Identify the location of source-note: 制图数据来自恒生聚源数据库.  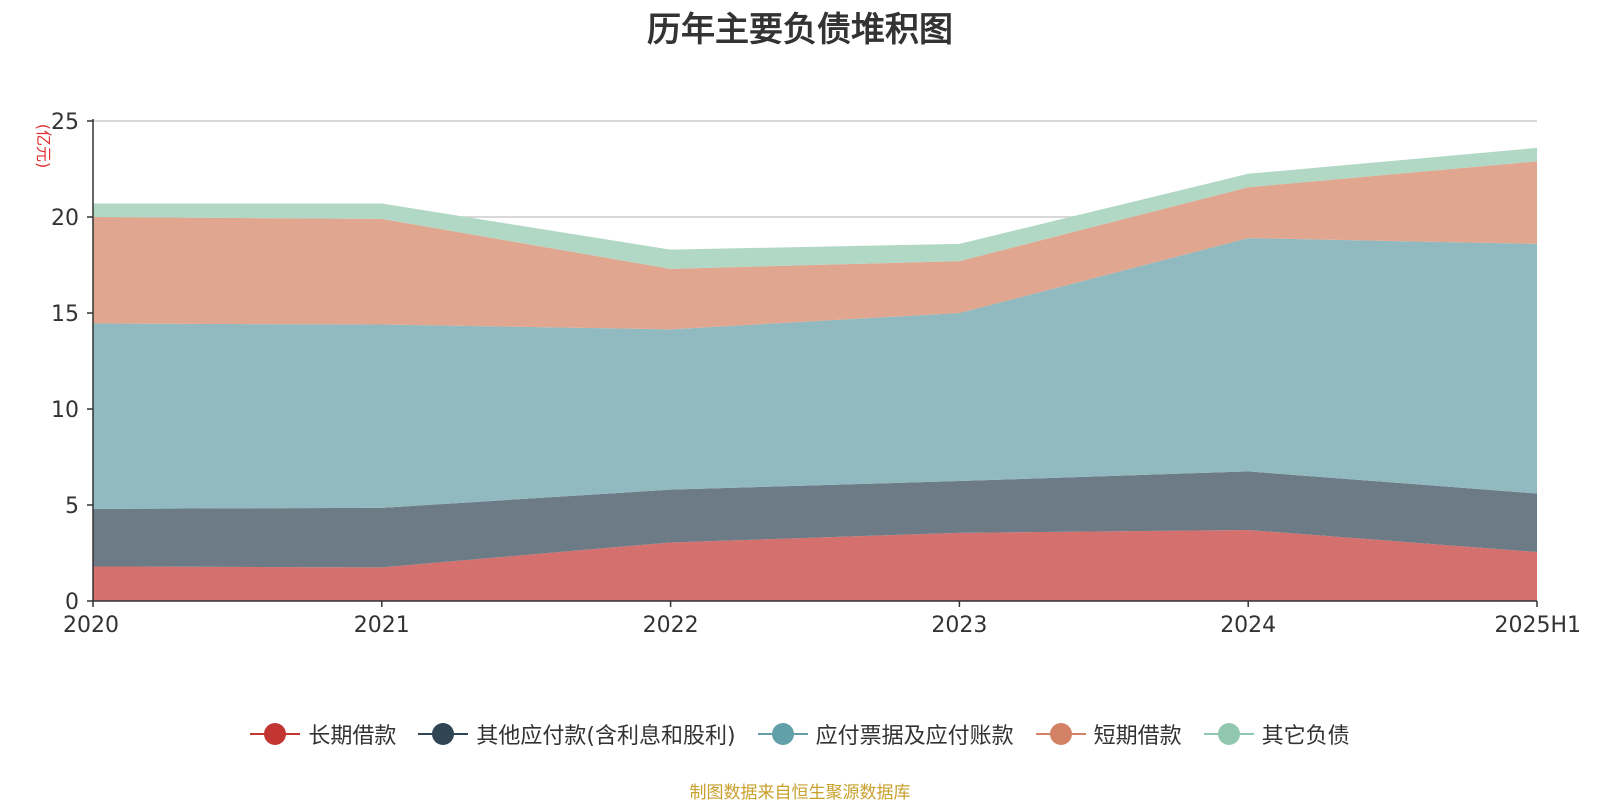
(800, 793).